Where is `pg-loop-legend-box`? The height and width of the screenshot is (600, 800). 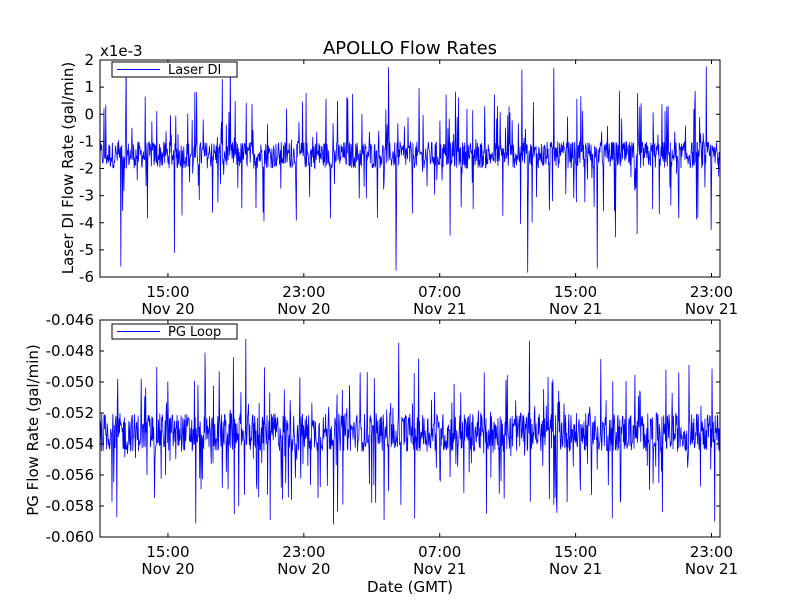
pg-loop-legend-box is located at coordinates (174, 331).